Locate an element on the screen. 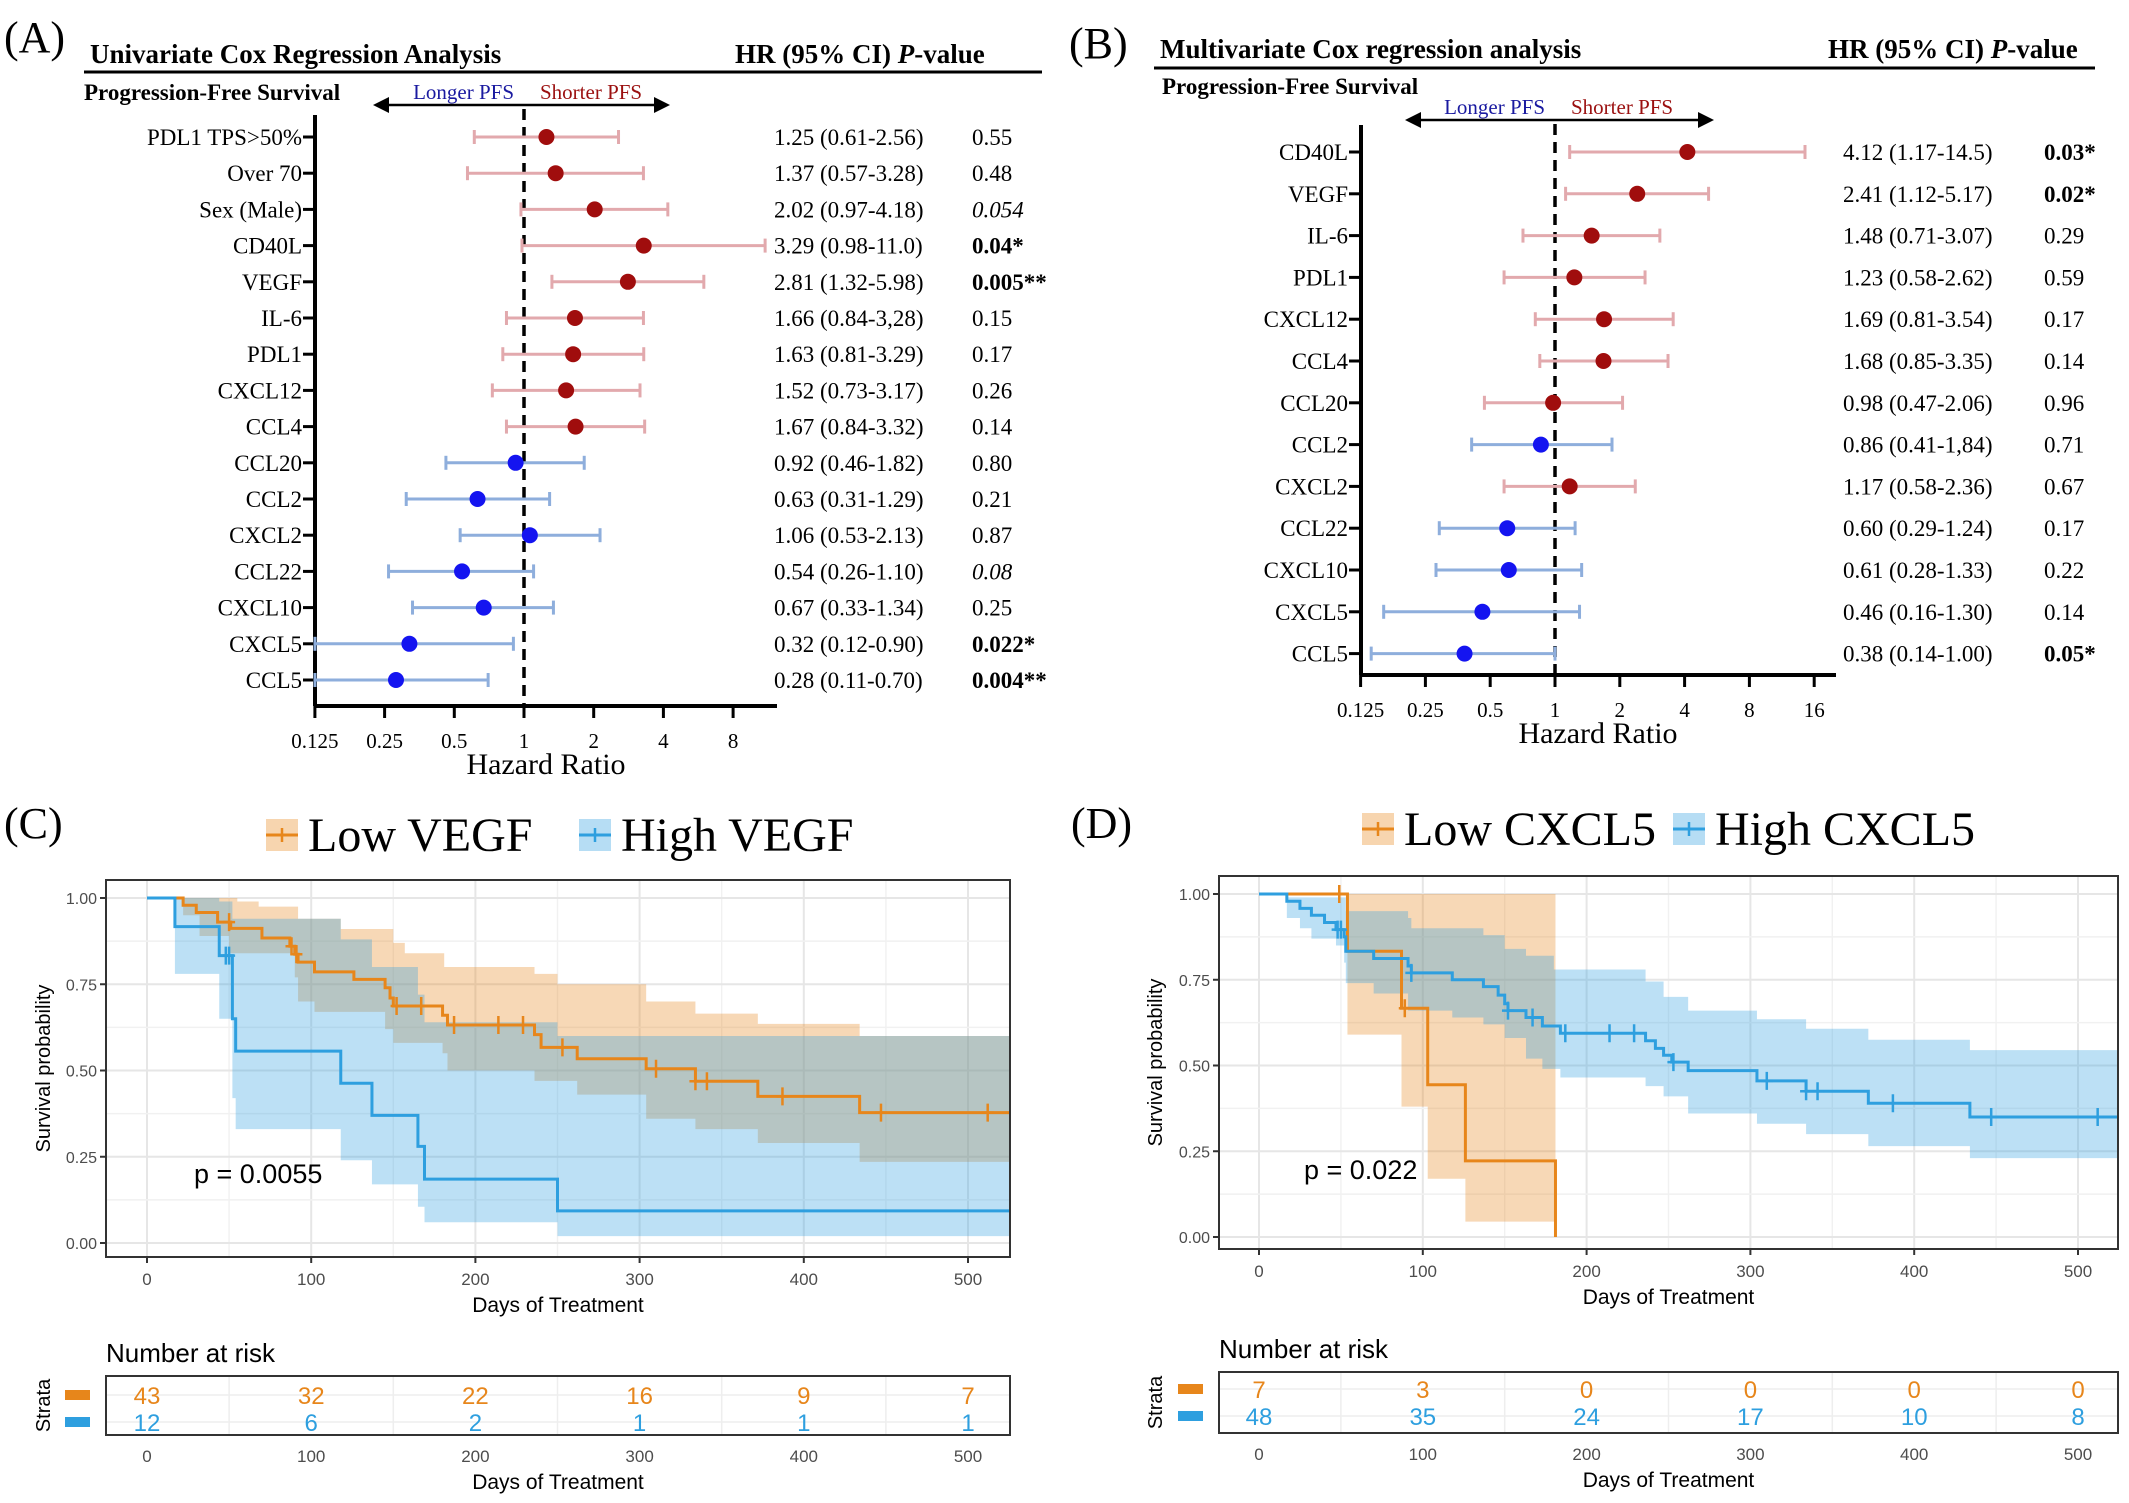 The width and height of the screenshot is (2129, 1503). hr-ci-text: 0.46 (0.16-1.30) is located at coordinates (1917, 612).